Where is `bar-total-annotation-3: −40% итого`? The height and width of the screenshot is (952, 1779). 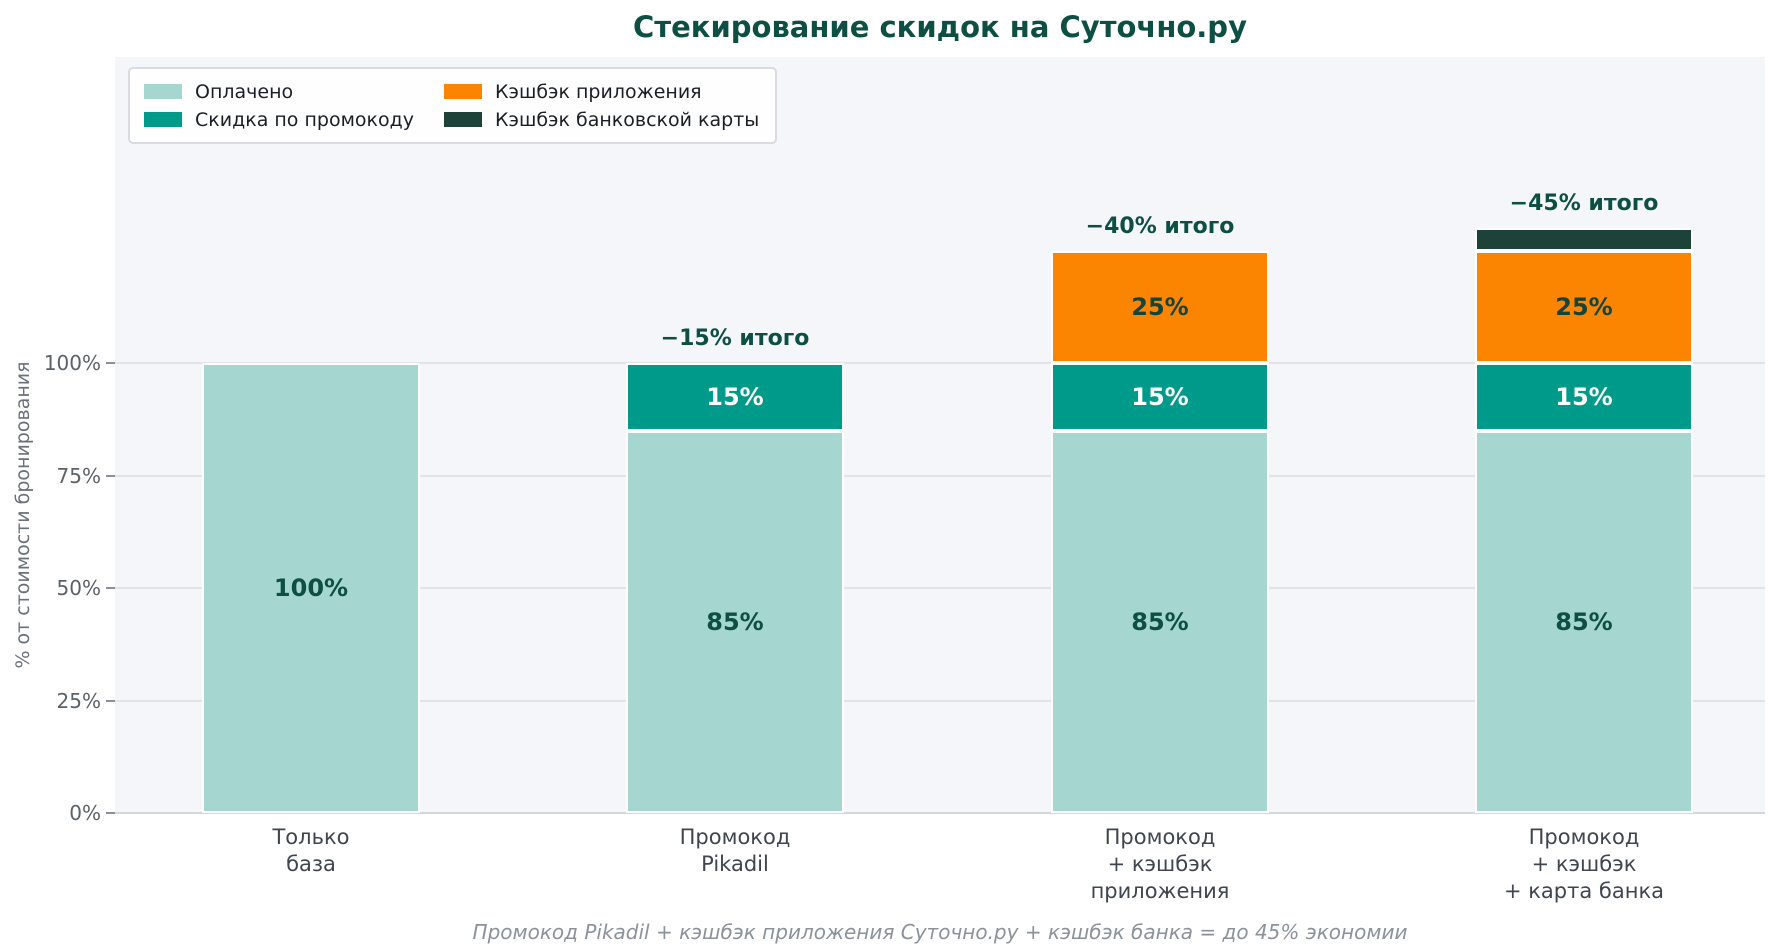 bar-total-annotation-3: −40% итого is located at coordinates (1160, 226).